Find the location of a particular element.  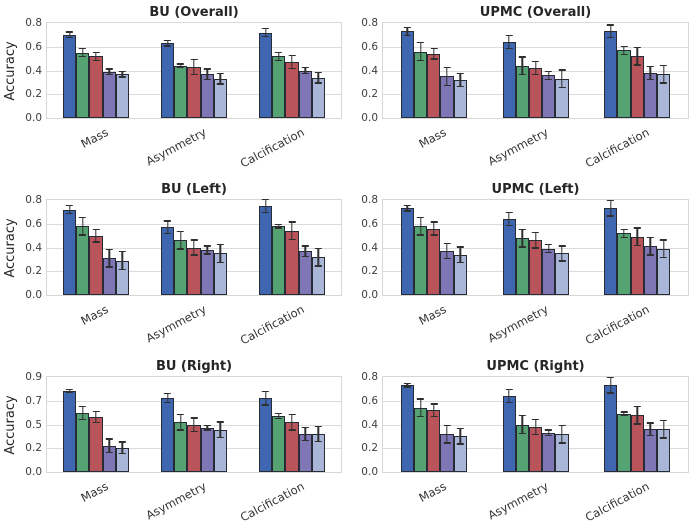

chart-title: UPMC (Left) is located at coordinates (535, 189).